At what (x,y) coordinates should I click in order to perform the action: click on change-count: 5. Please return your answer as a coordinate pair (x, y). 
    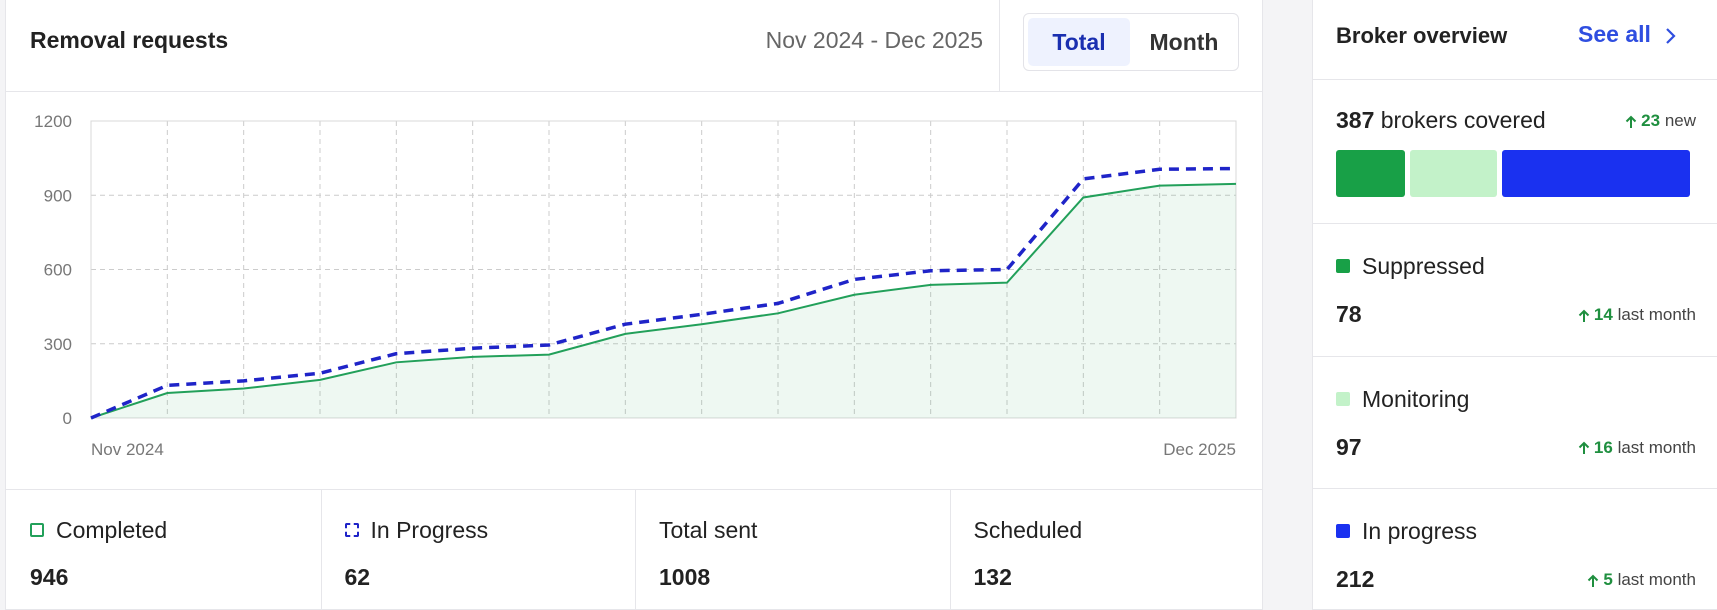
    Looking at the image, I should click on (1608, 579).